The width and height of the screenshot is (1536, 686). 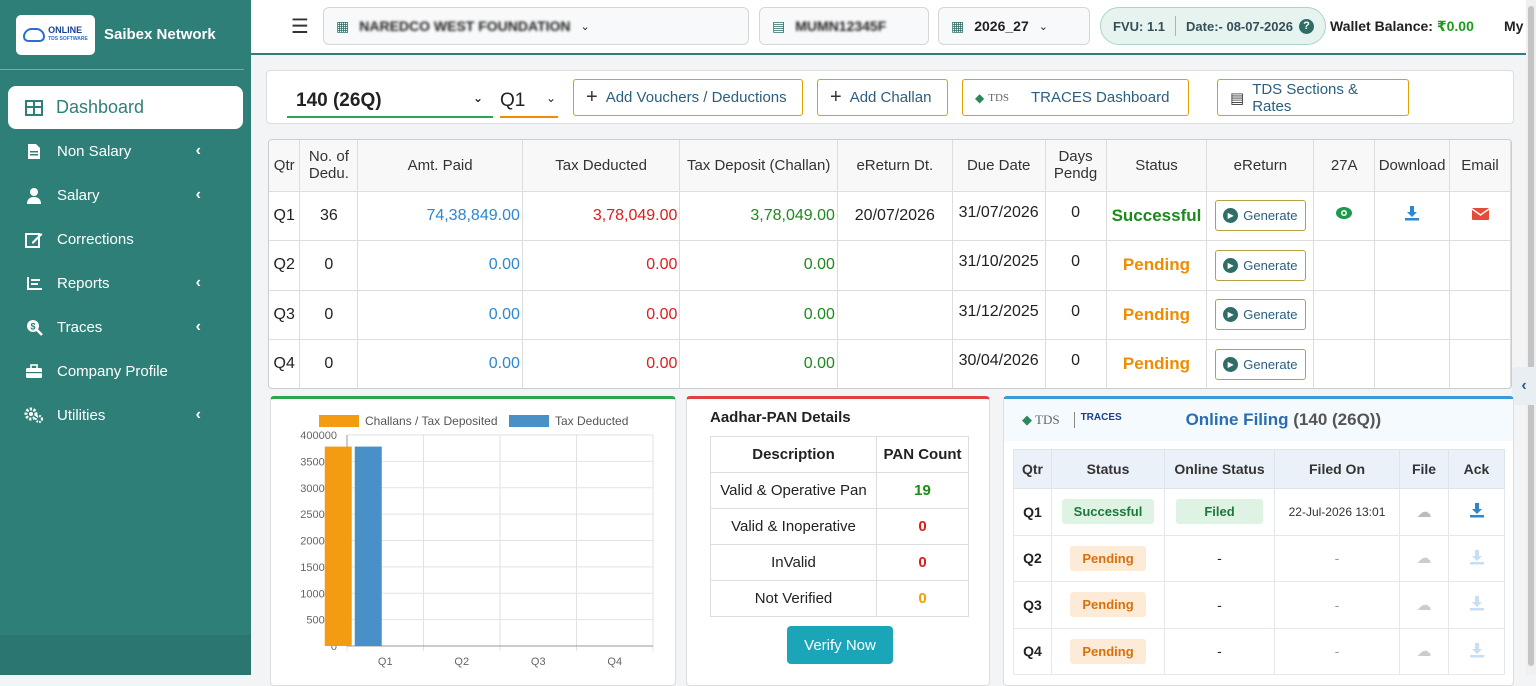 I want to click on quarter-select: Q1 ⌄, so click(x=529, y=102).